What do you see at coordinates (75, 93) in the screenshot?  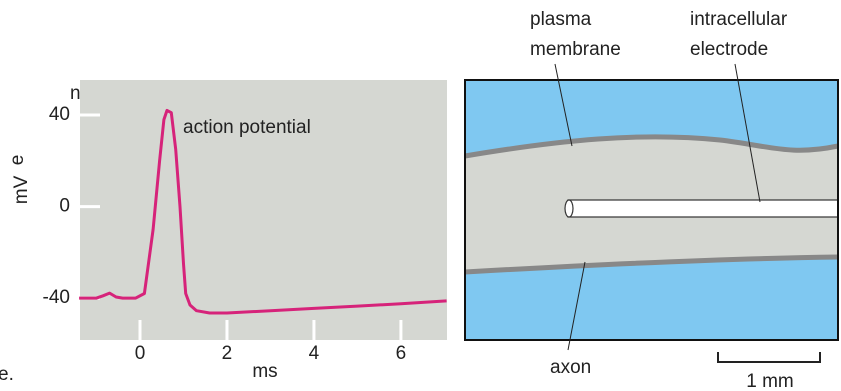 I see `cropped-text: n` at bounding box center [75, 93].